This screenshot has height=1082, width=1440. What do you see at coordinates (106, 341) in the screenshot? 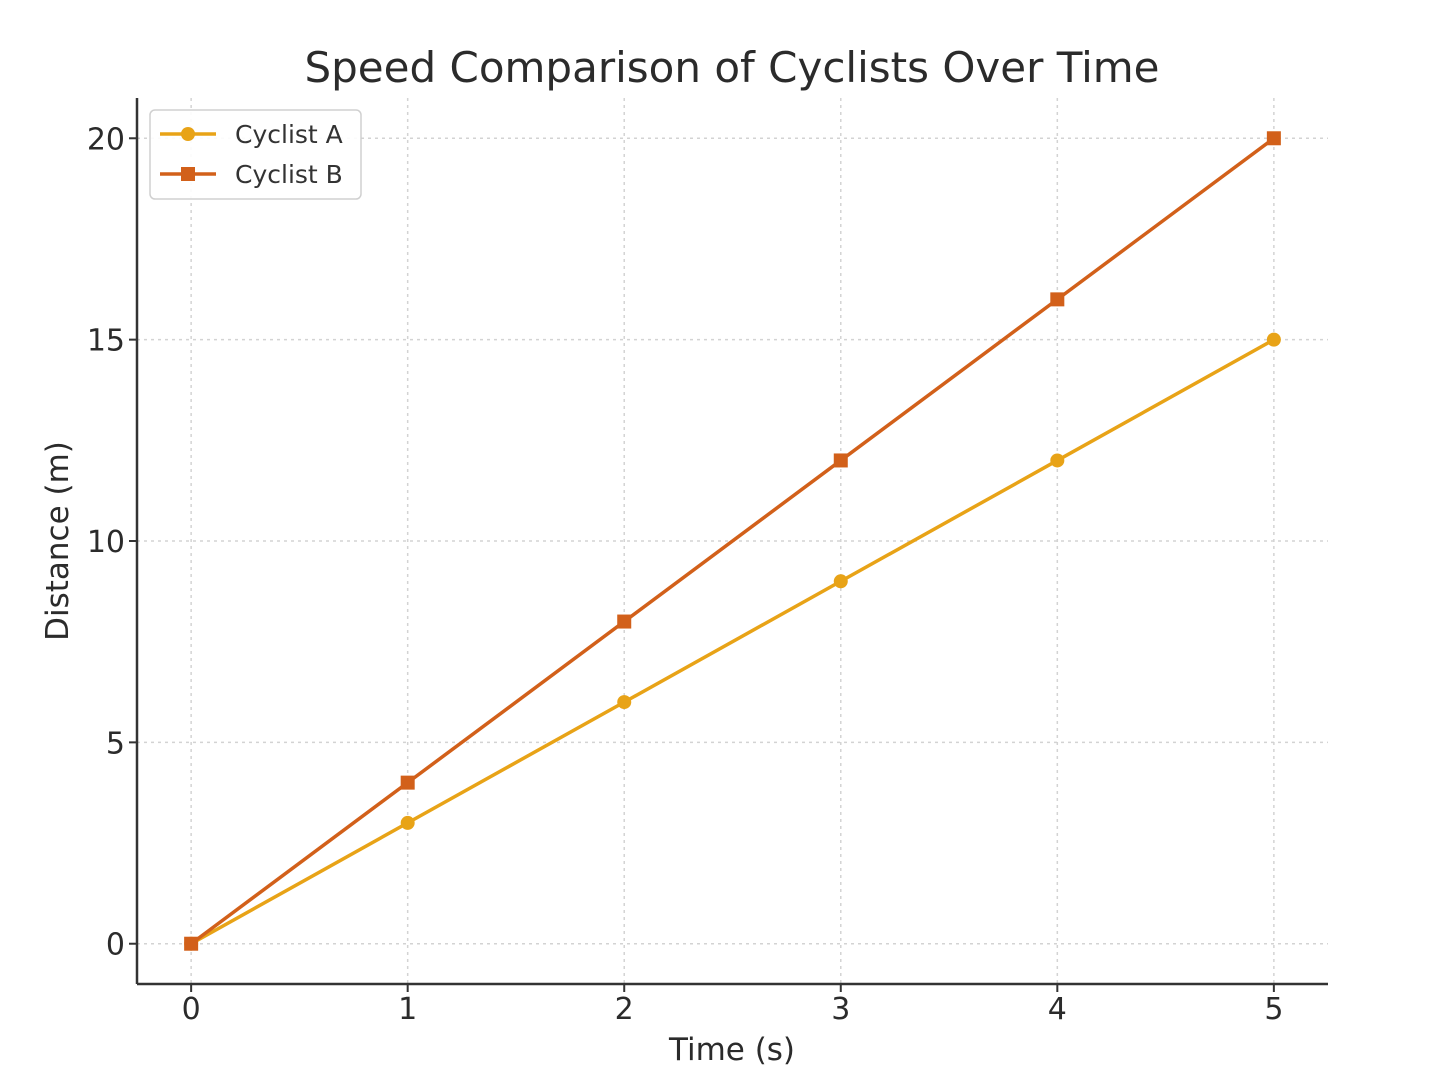
I see `y-tick-label: 15` at bounding box center [106, 341].